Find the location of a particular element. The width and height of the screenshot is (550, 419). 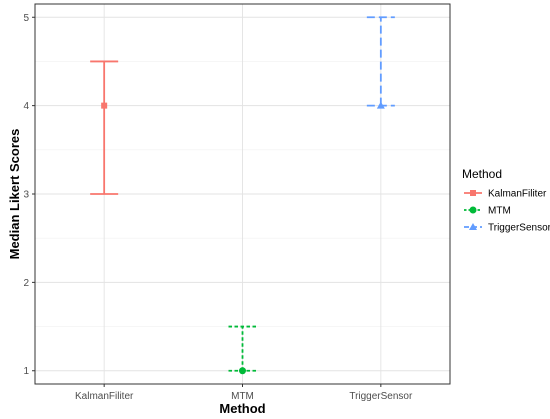

y-tick-label: 2 is located at coordinates (26, 283).